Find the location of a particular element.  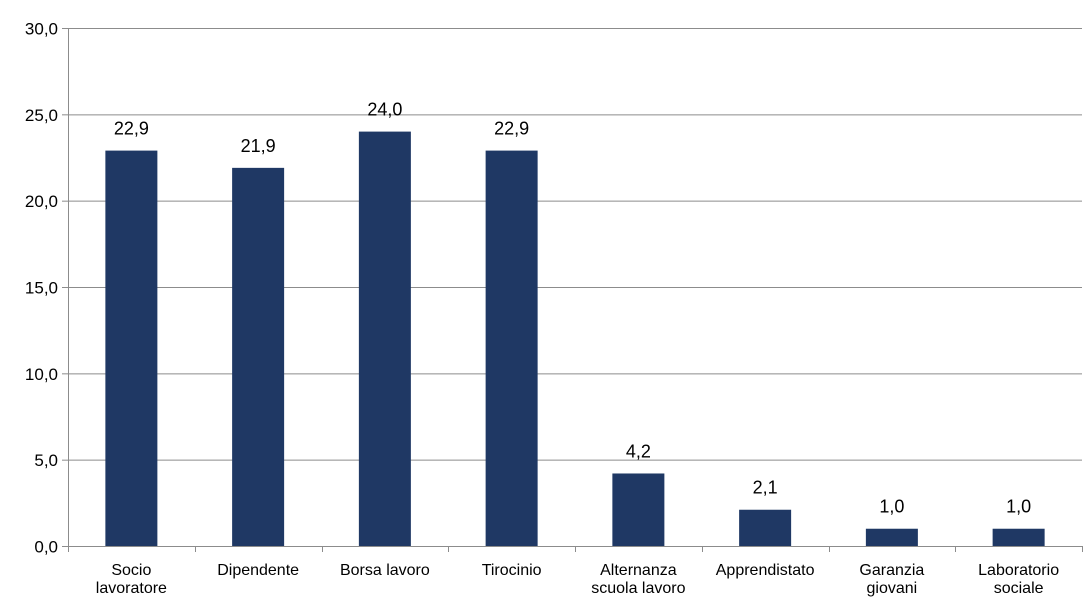

y-tick-label: 5,0 is located at coordinates (46, 460).